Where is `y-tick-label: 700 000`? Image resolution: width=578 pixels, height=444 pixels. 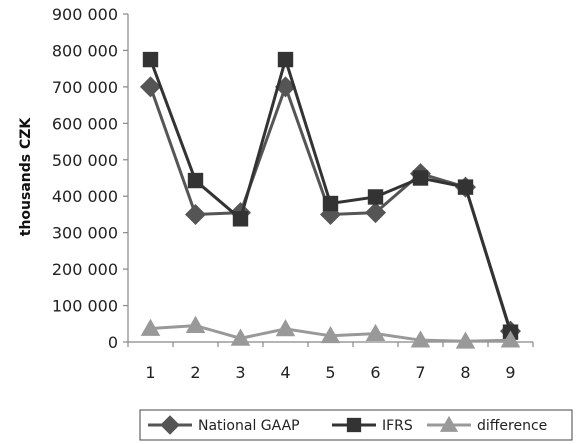 y-tick-label: 700 000 is located at coordinates (85, 87).